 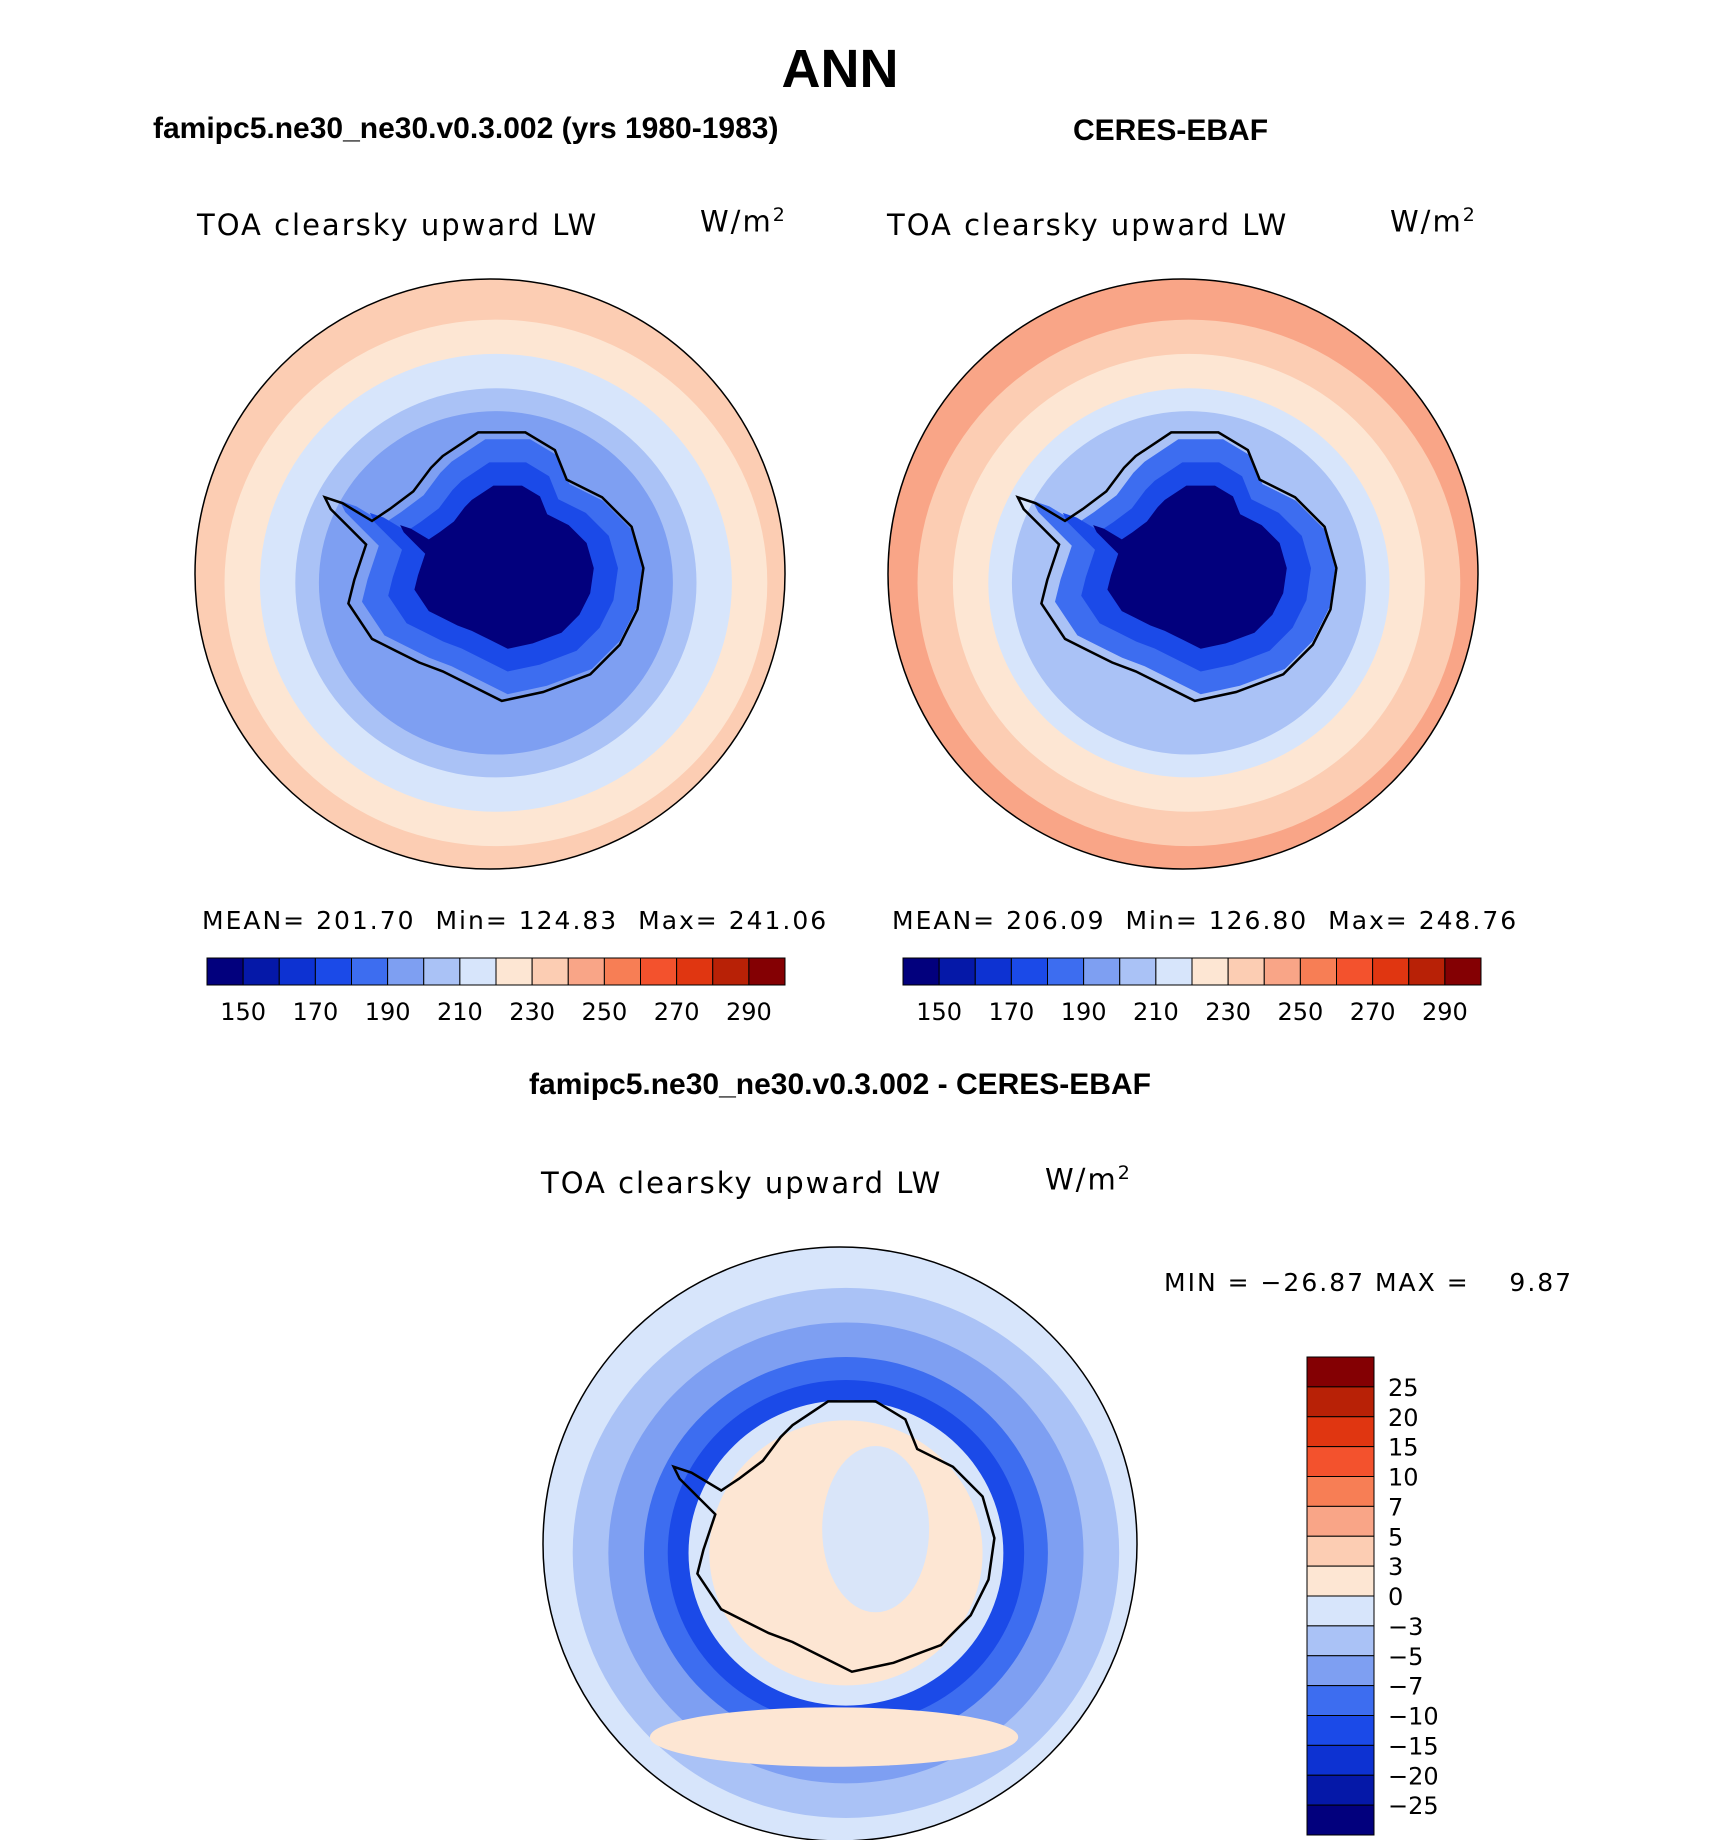 What do you see at coordinates (1413, 1776) in the screenshot?
I see `colorbar-tick-label: −20` at bounding box center [1413, 1776].